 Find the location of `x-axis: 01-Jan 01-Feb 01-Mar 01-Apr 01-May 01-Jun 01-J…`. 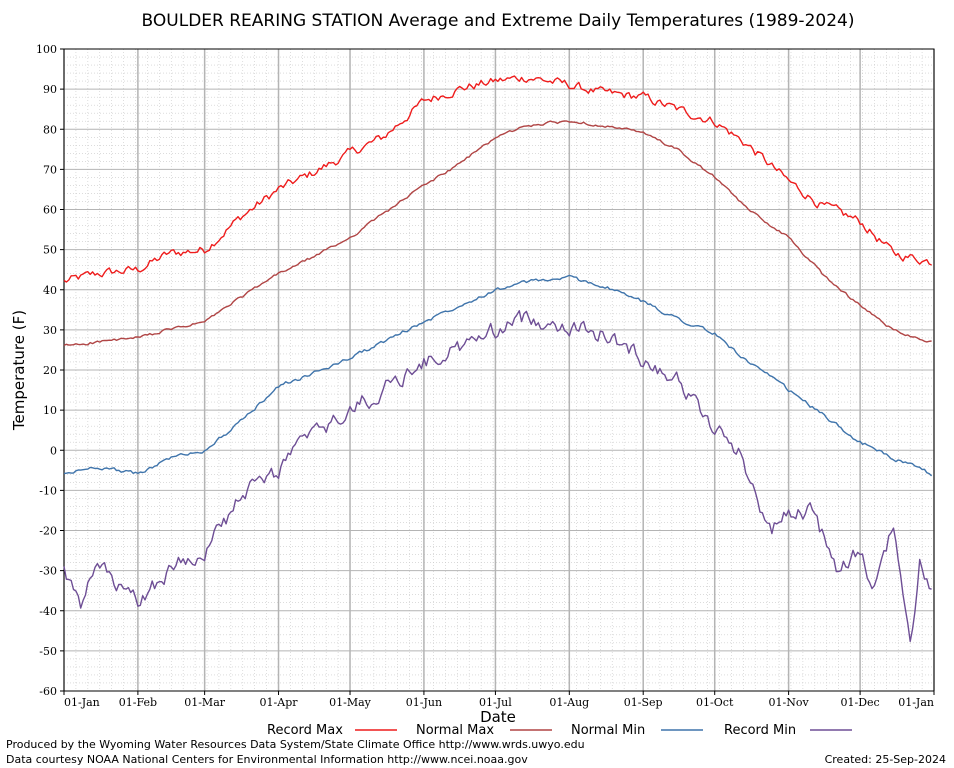

x-axis: 01-Jan 01-Feb 01-Mar 01-Apr 01-May 01-Jun 01-J… is located at coordinates (499, 700).